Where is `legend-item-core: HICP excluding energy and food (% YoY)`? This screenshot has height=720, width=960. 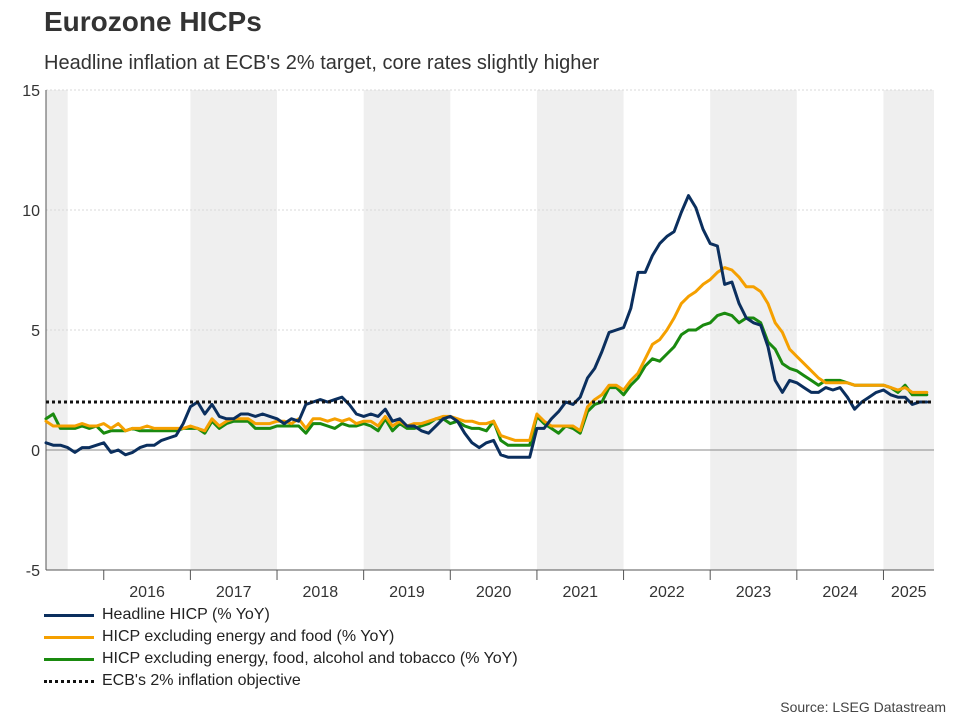 legend-item-core: HICP excluding energy and food (% YoY) is located at coordinates (281, 637).